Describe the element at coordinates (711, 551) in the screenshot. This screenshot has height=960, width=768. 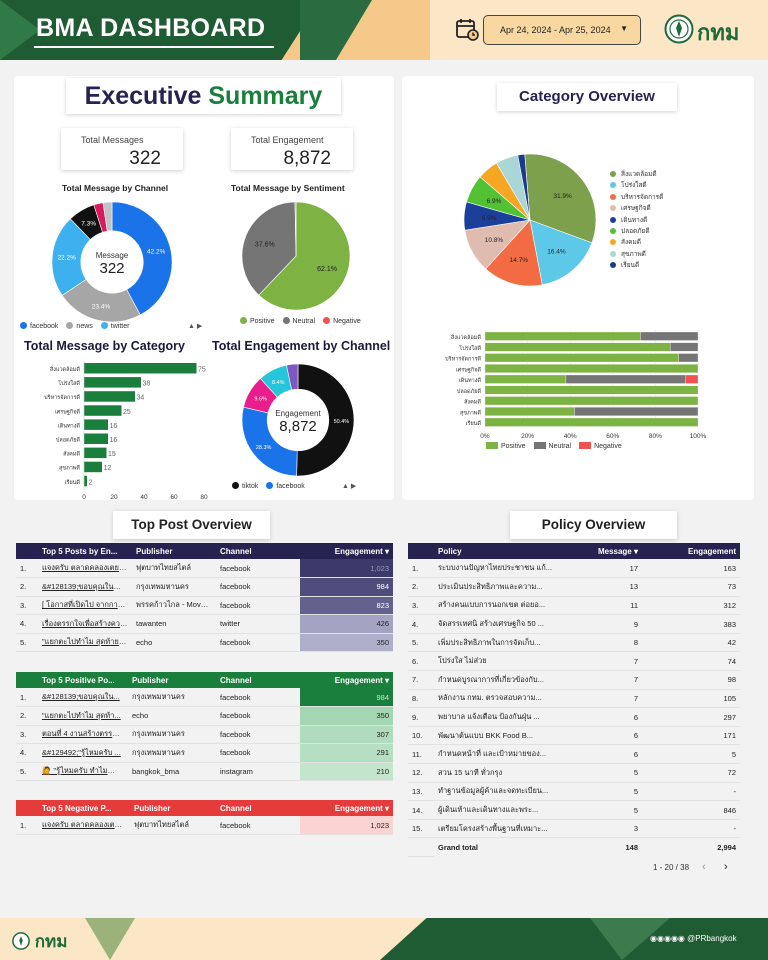
I see `column-header: Engagement` at that location.